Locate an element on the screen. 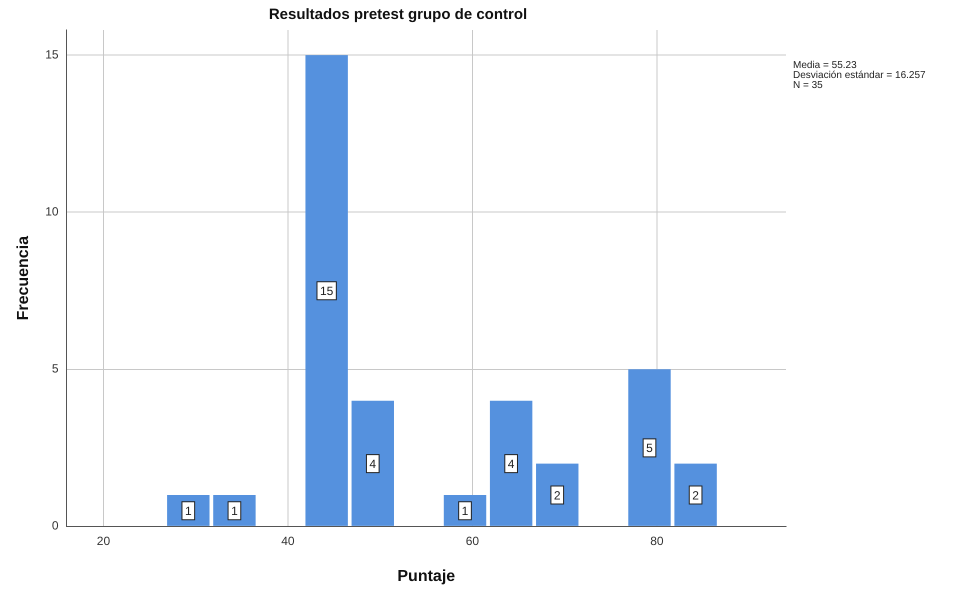 This screenshot has height=598, width=976. data-label: 5 is located at coordinates (650, 448).